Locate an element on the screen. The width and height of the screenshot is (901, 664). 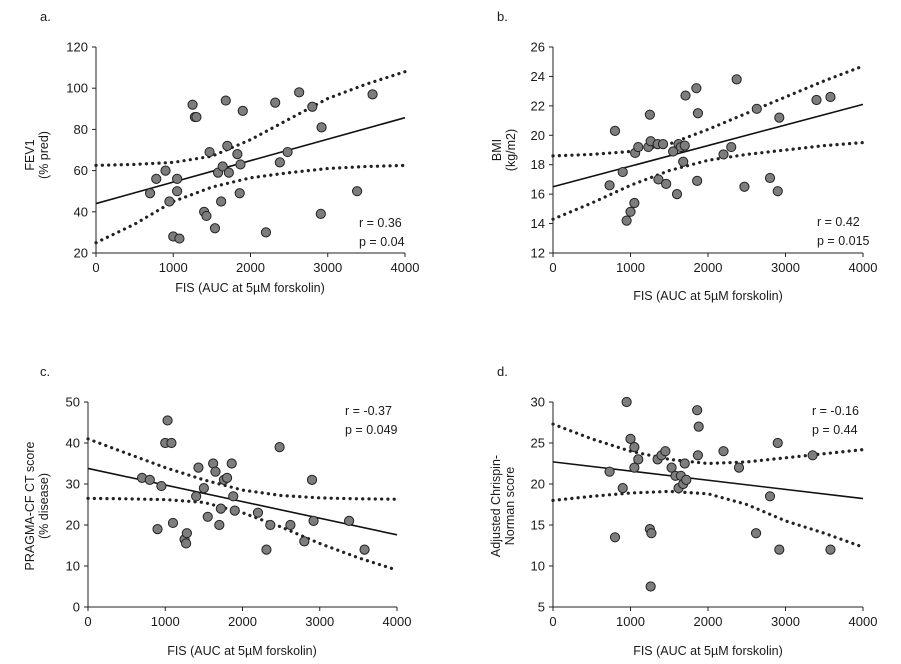
y-axis-label-line2: (% disease) is located at coordinates (44, 506).